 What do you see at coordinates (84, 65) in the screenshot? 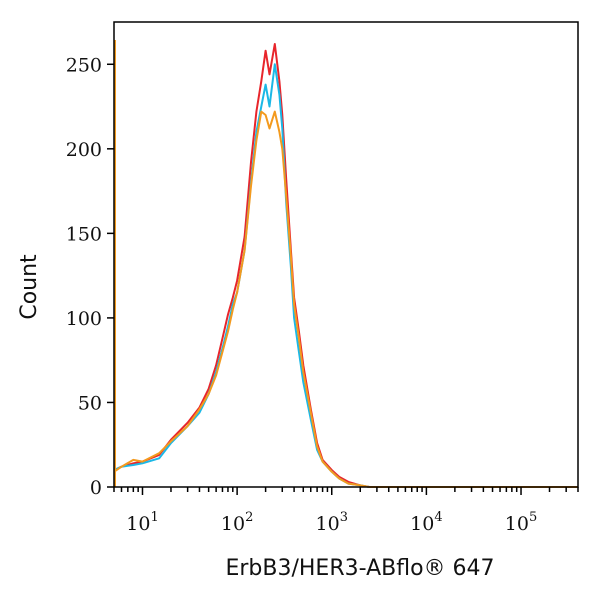
I see `y-tick-label: 250` at bounding box center [84, 65].